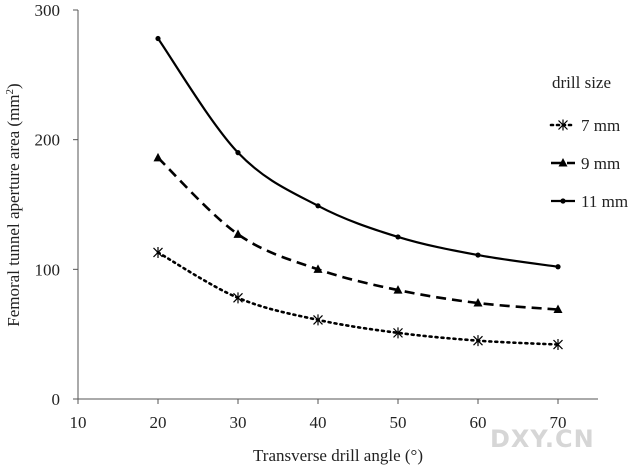  Describe the element at coordinates (588, 142) in the screenshot. I see `legend: drill size 7 mm 9 mm 11 mm` at that location.